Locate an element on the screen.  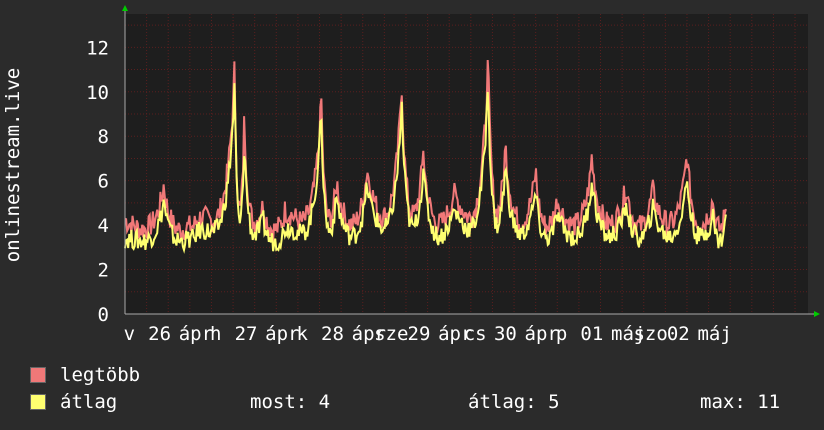
x-tick-label: p is located at coordinates (561, 334).